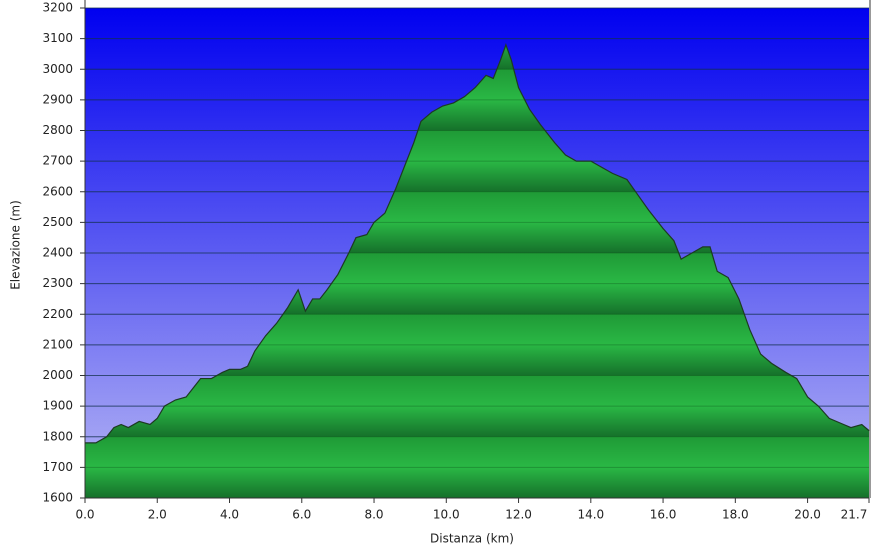 This screenshot has width=876, height=555. What do you see at coordinates (16, 245) in the screenshot?
I see `y-axis-label: Elevazione (m)` at bounding box center [16, 245].